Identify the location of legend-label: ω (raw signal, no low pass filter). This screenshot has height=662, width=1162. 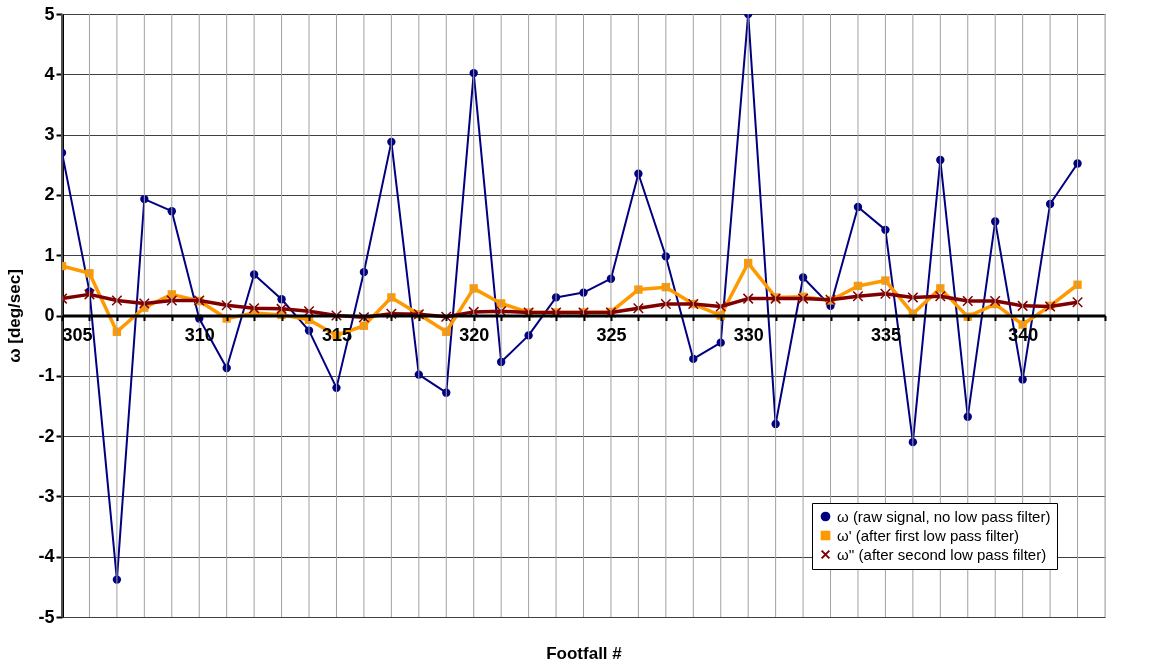
(944, 516).